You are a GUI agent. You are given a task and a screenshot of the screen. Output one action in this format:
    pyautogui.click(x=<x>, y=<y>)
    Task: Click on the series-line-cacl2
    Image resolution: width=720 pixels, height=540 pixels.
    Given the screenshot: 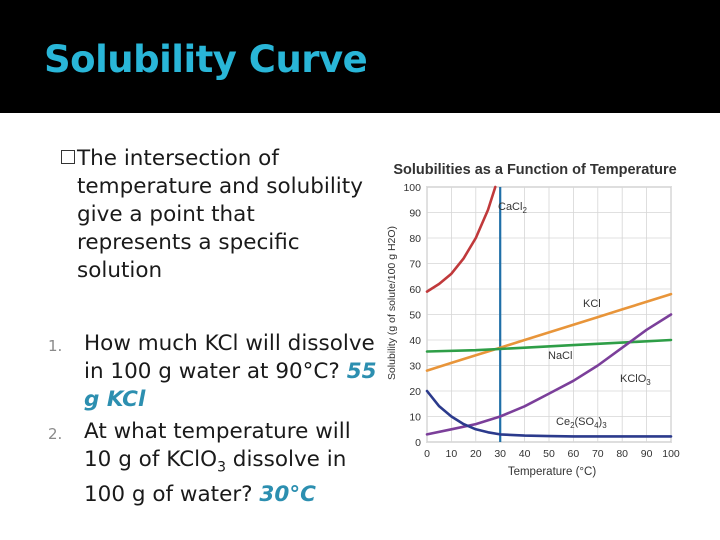 What is the action you would take?
    pyautogui.click(x=461, y=239)
    